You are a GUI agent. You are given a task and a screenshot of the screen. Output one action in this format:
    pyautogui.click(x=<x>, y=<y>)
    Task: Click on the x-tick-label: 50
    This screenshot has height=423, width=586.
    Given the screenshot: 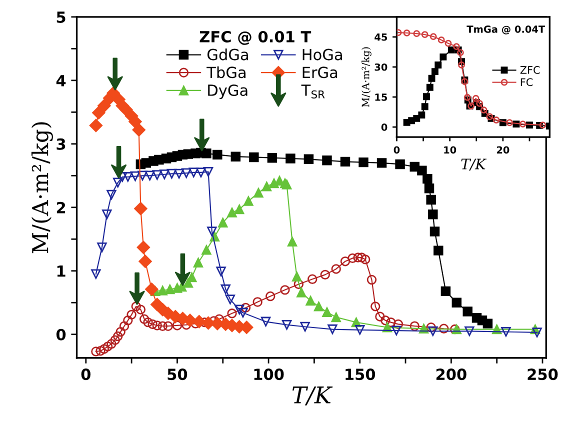 What is the action you would take?
    pyautogui.click(x=178, y=374)
    